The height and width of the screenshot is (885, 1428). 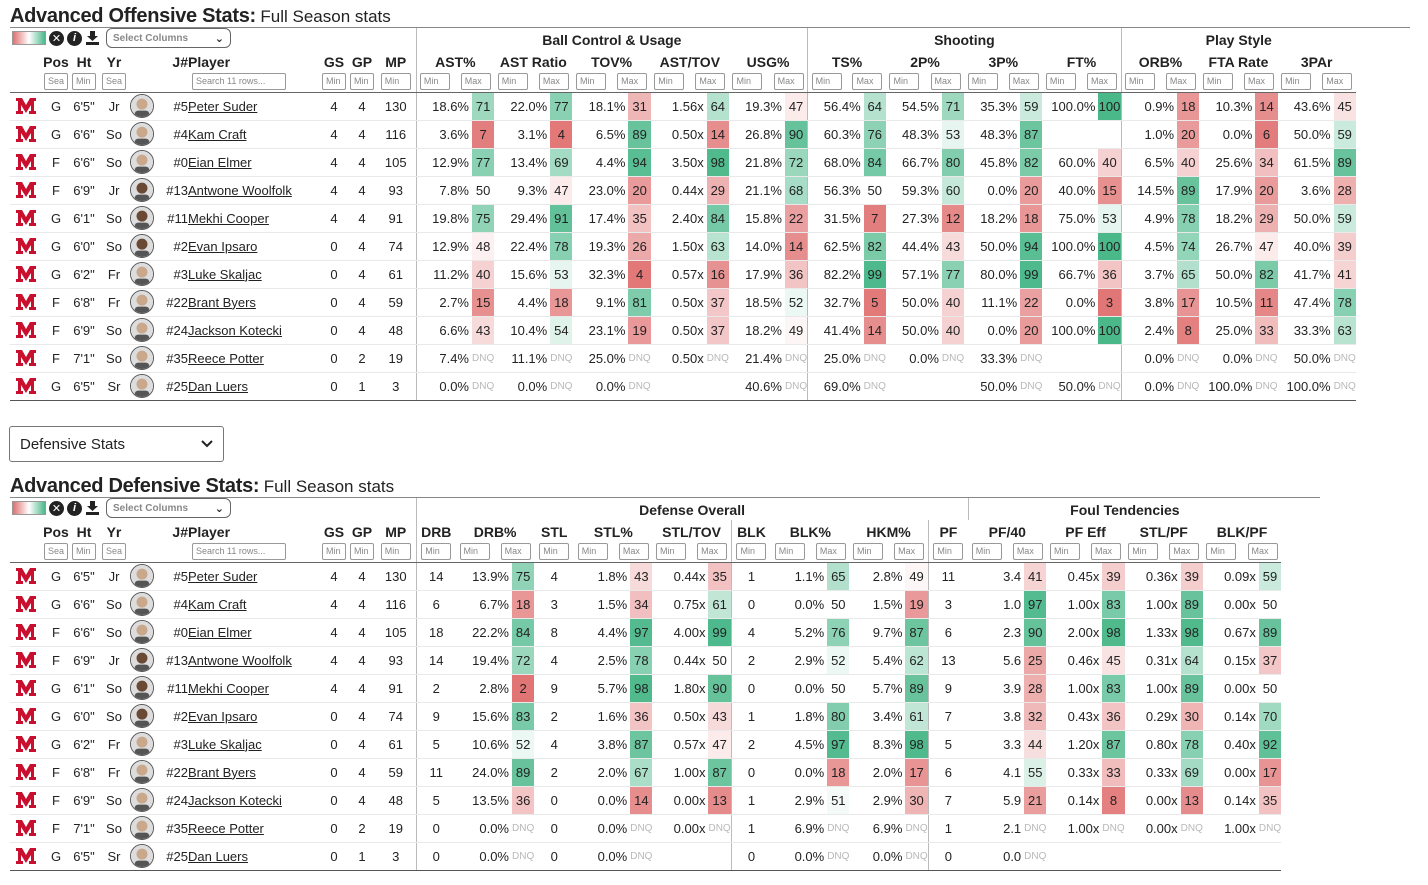 What do you see at coordinates (334, 60) in the screenshot?
I see `offense-header-gs: GS` at bounding box center [334, 60].